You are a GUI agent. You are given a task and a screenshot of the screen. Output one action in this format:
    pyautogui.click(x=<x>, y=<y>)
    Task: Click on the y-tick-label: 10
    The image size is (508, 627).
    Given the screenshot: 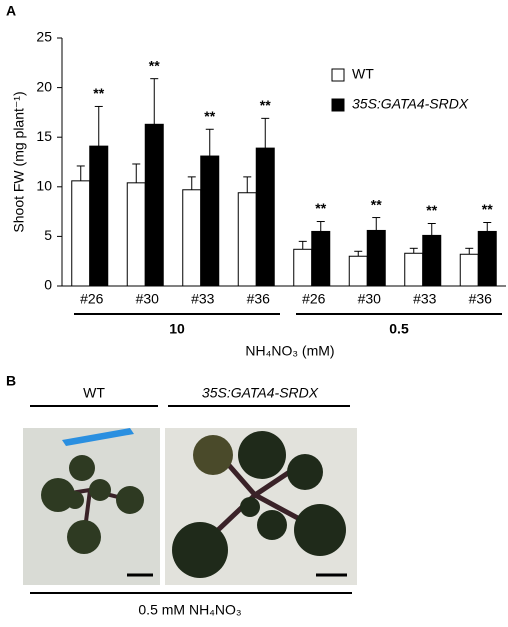 What is the action you would take?
    pyautogui.click(x=44, y=186)
    